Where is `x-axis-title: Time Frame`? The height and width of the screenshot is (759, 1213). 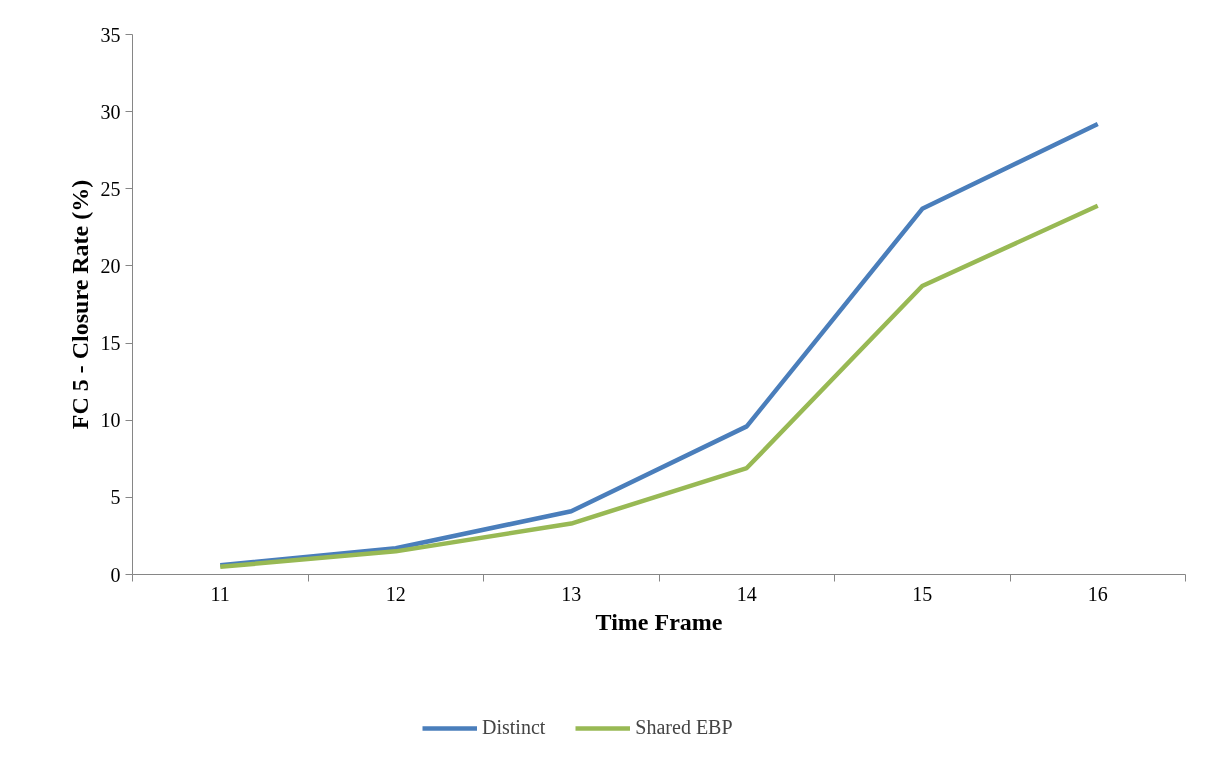 x-axis-title: Time Frame is located at coordinates (659, 621).